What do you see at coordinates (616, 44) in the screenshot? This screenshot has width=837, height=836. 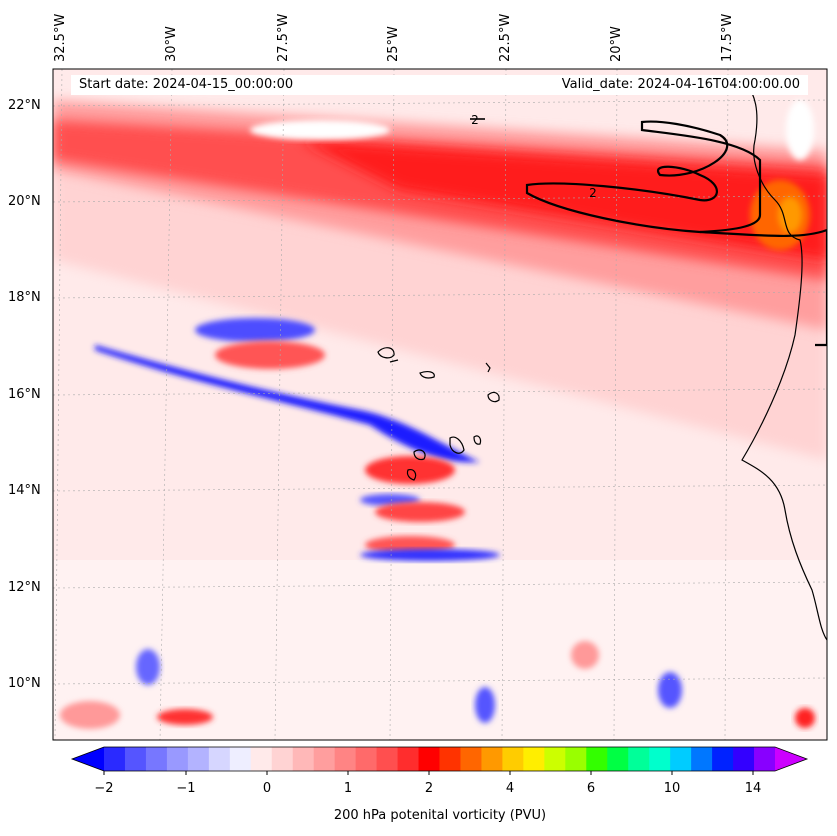 I see `lon-label: 20°W` at bounding box center [616, 44].